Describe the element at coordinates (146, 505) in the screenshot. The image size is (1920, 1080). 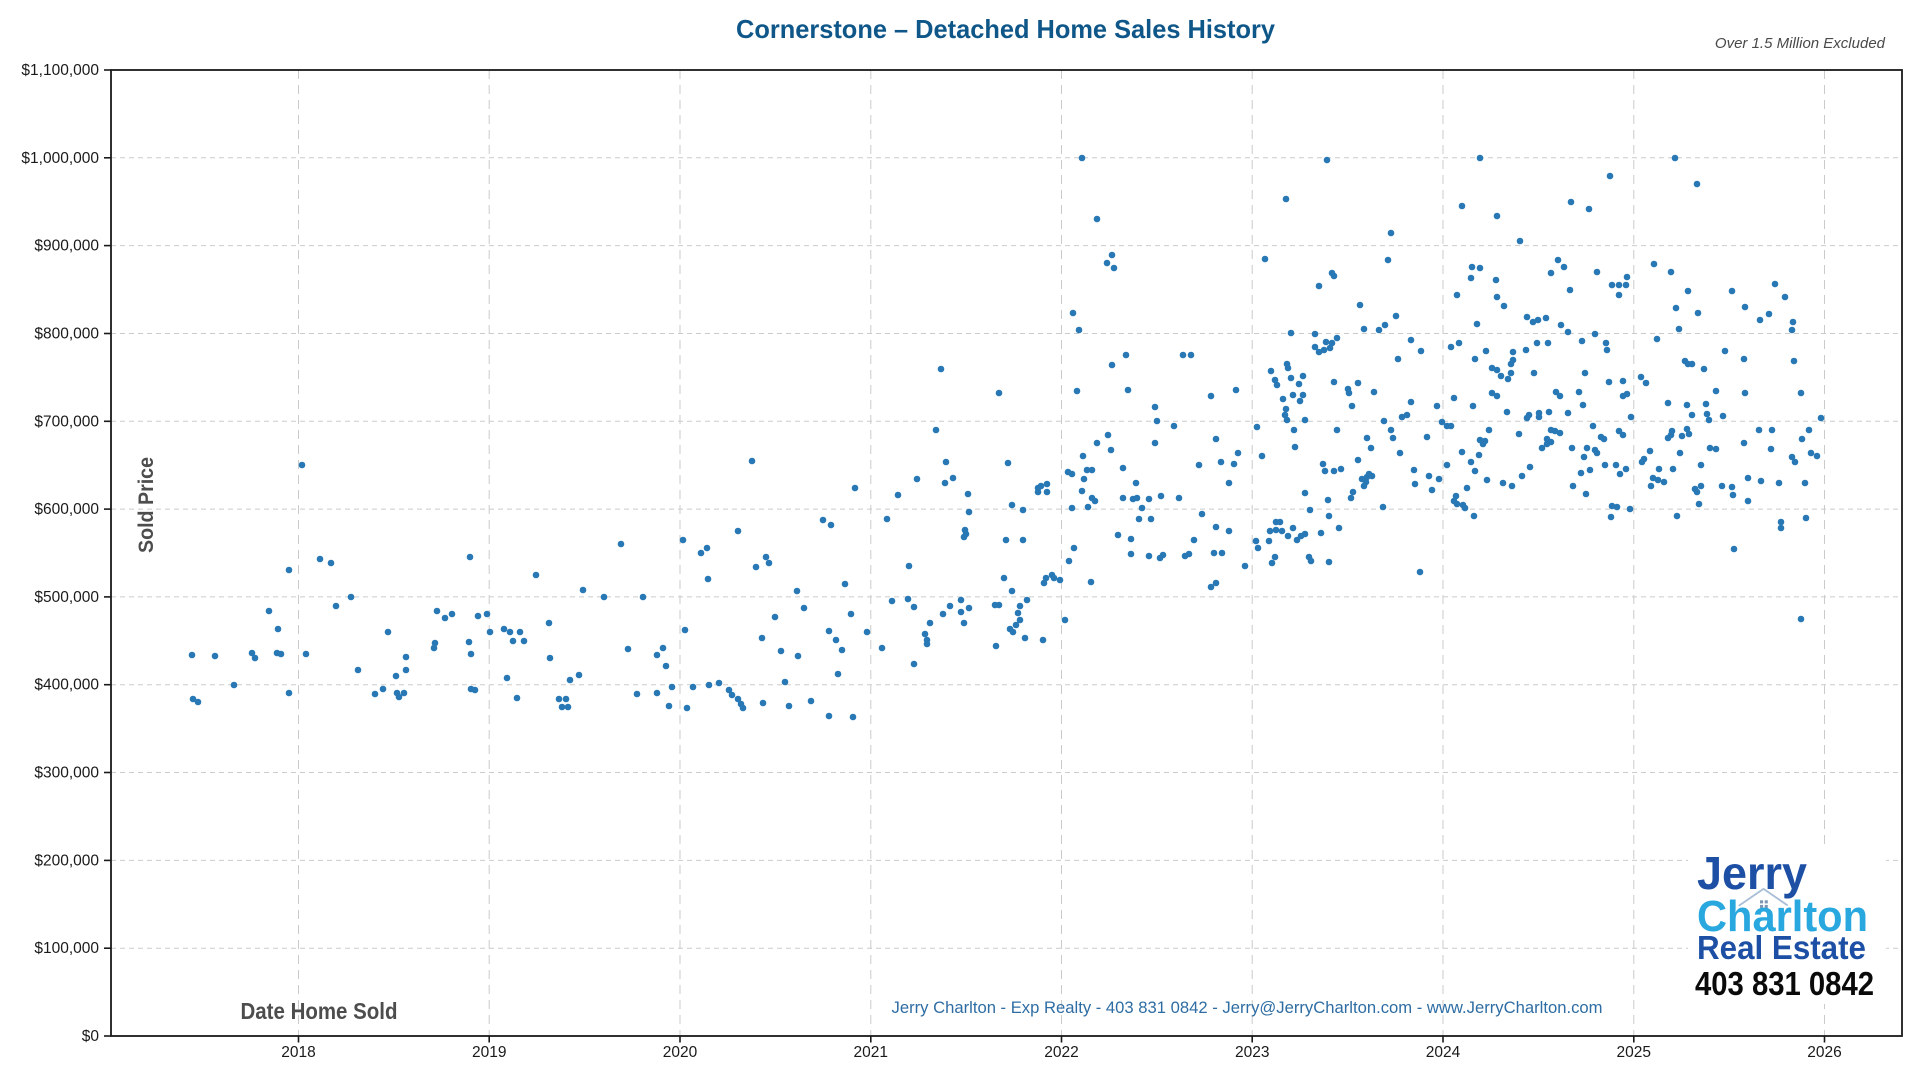
I see `svg-text: Sold Price` at that location.